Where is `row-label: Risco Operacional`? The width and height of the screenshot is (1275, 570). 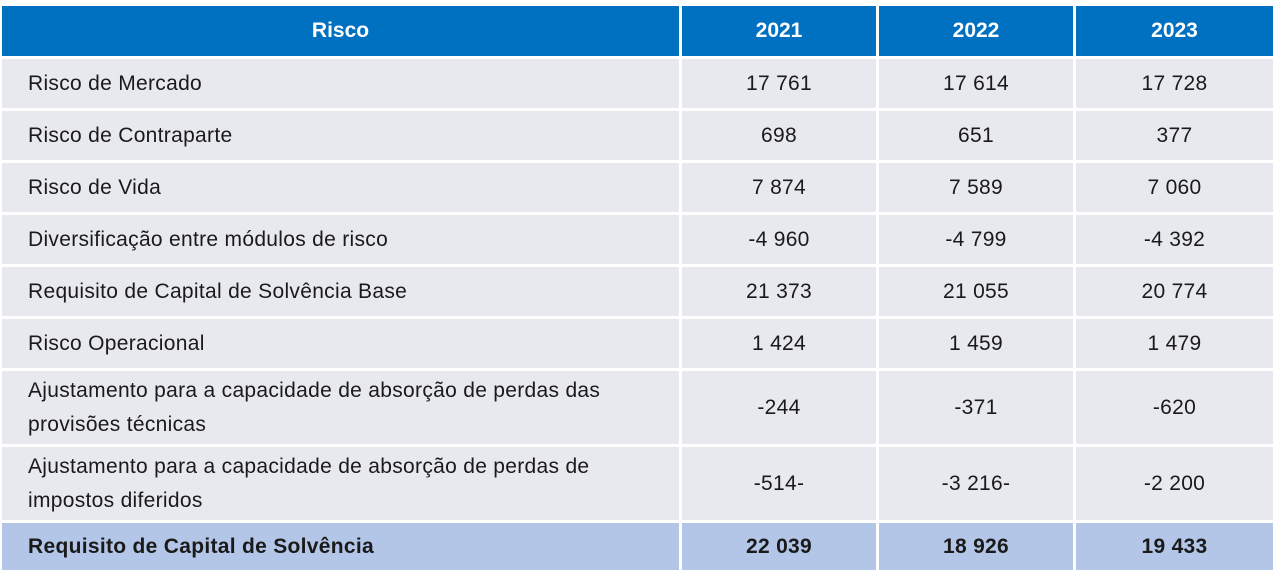
row-label: Risco Operacional is located at coordinates (342, 345).